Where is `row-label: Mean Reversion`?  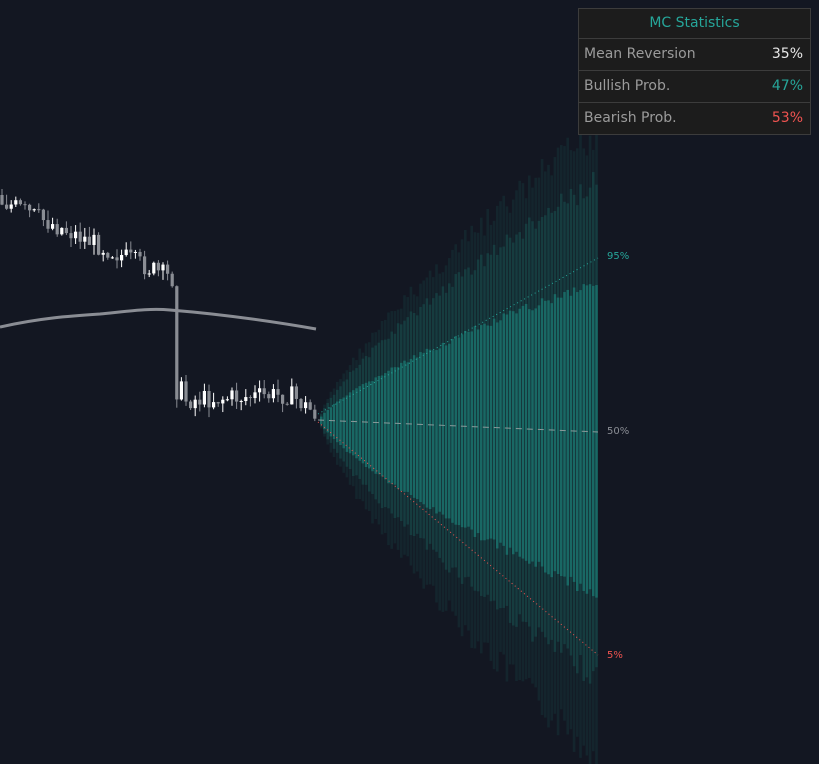 row-label: Mean Reversion is located at coordinates (640, 54).